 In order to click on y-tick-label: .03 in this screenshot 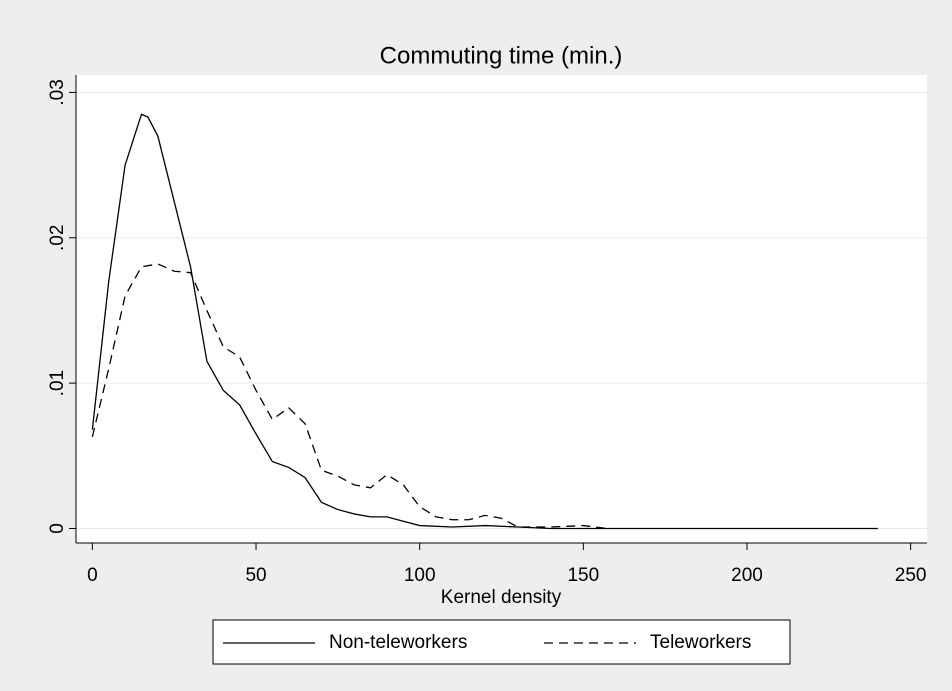, I will do `click(57, 92)`.